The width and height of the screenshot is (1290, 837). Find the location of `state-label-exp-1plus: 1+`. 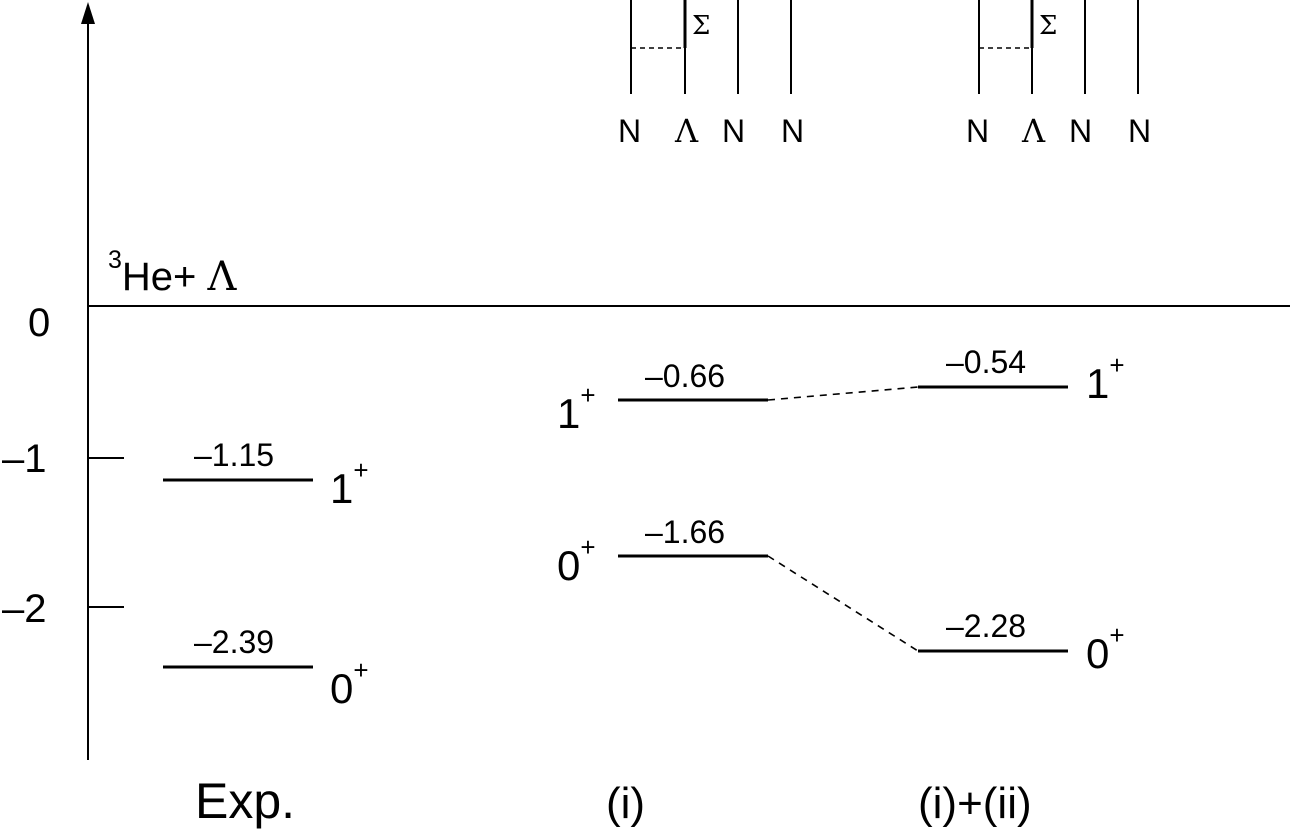

state-label-exp-1plus: 1+ is located at coordinates (349, 483).